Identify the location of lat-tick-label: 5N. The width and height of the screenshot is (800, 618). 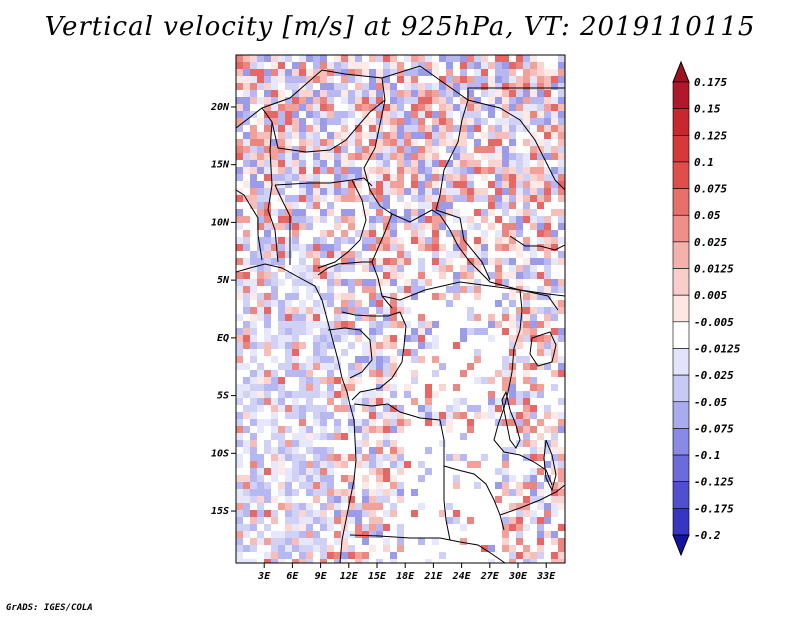
(223, 280).